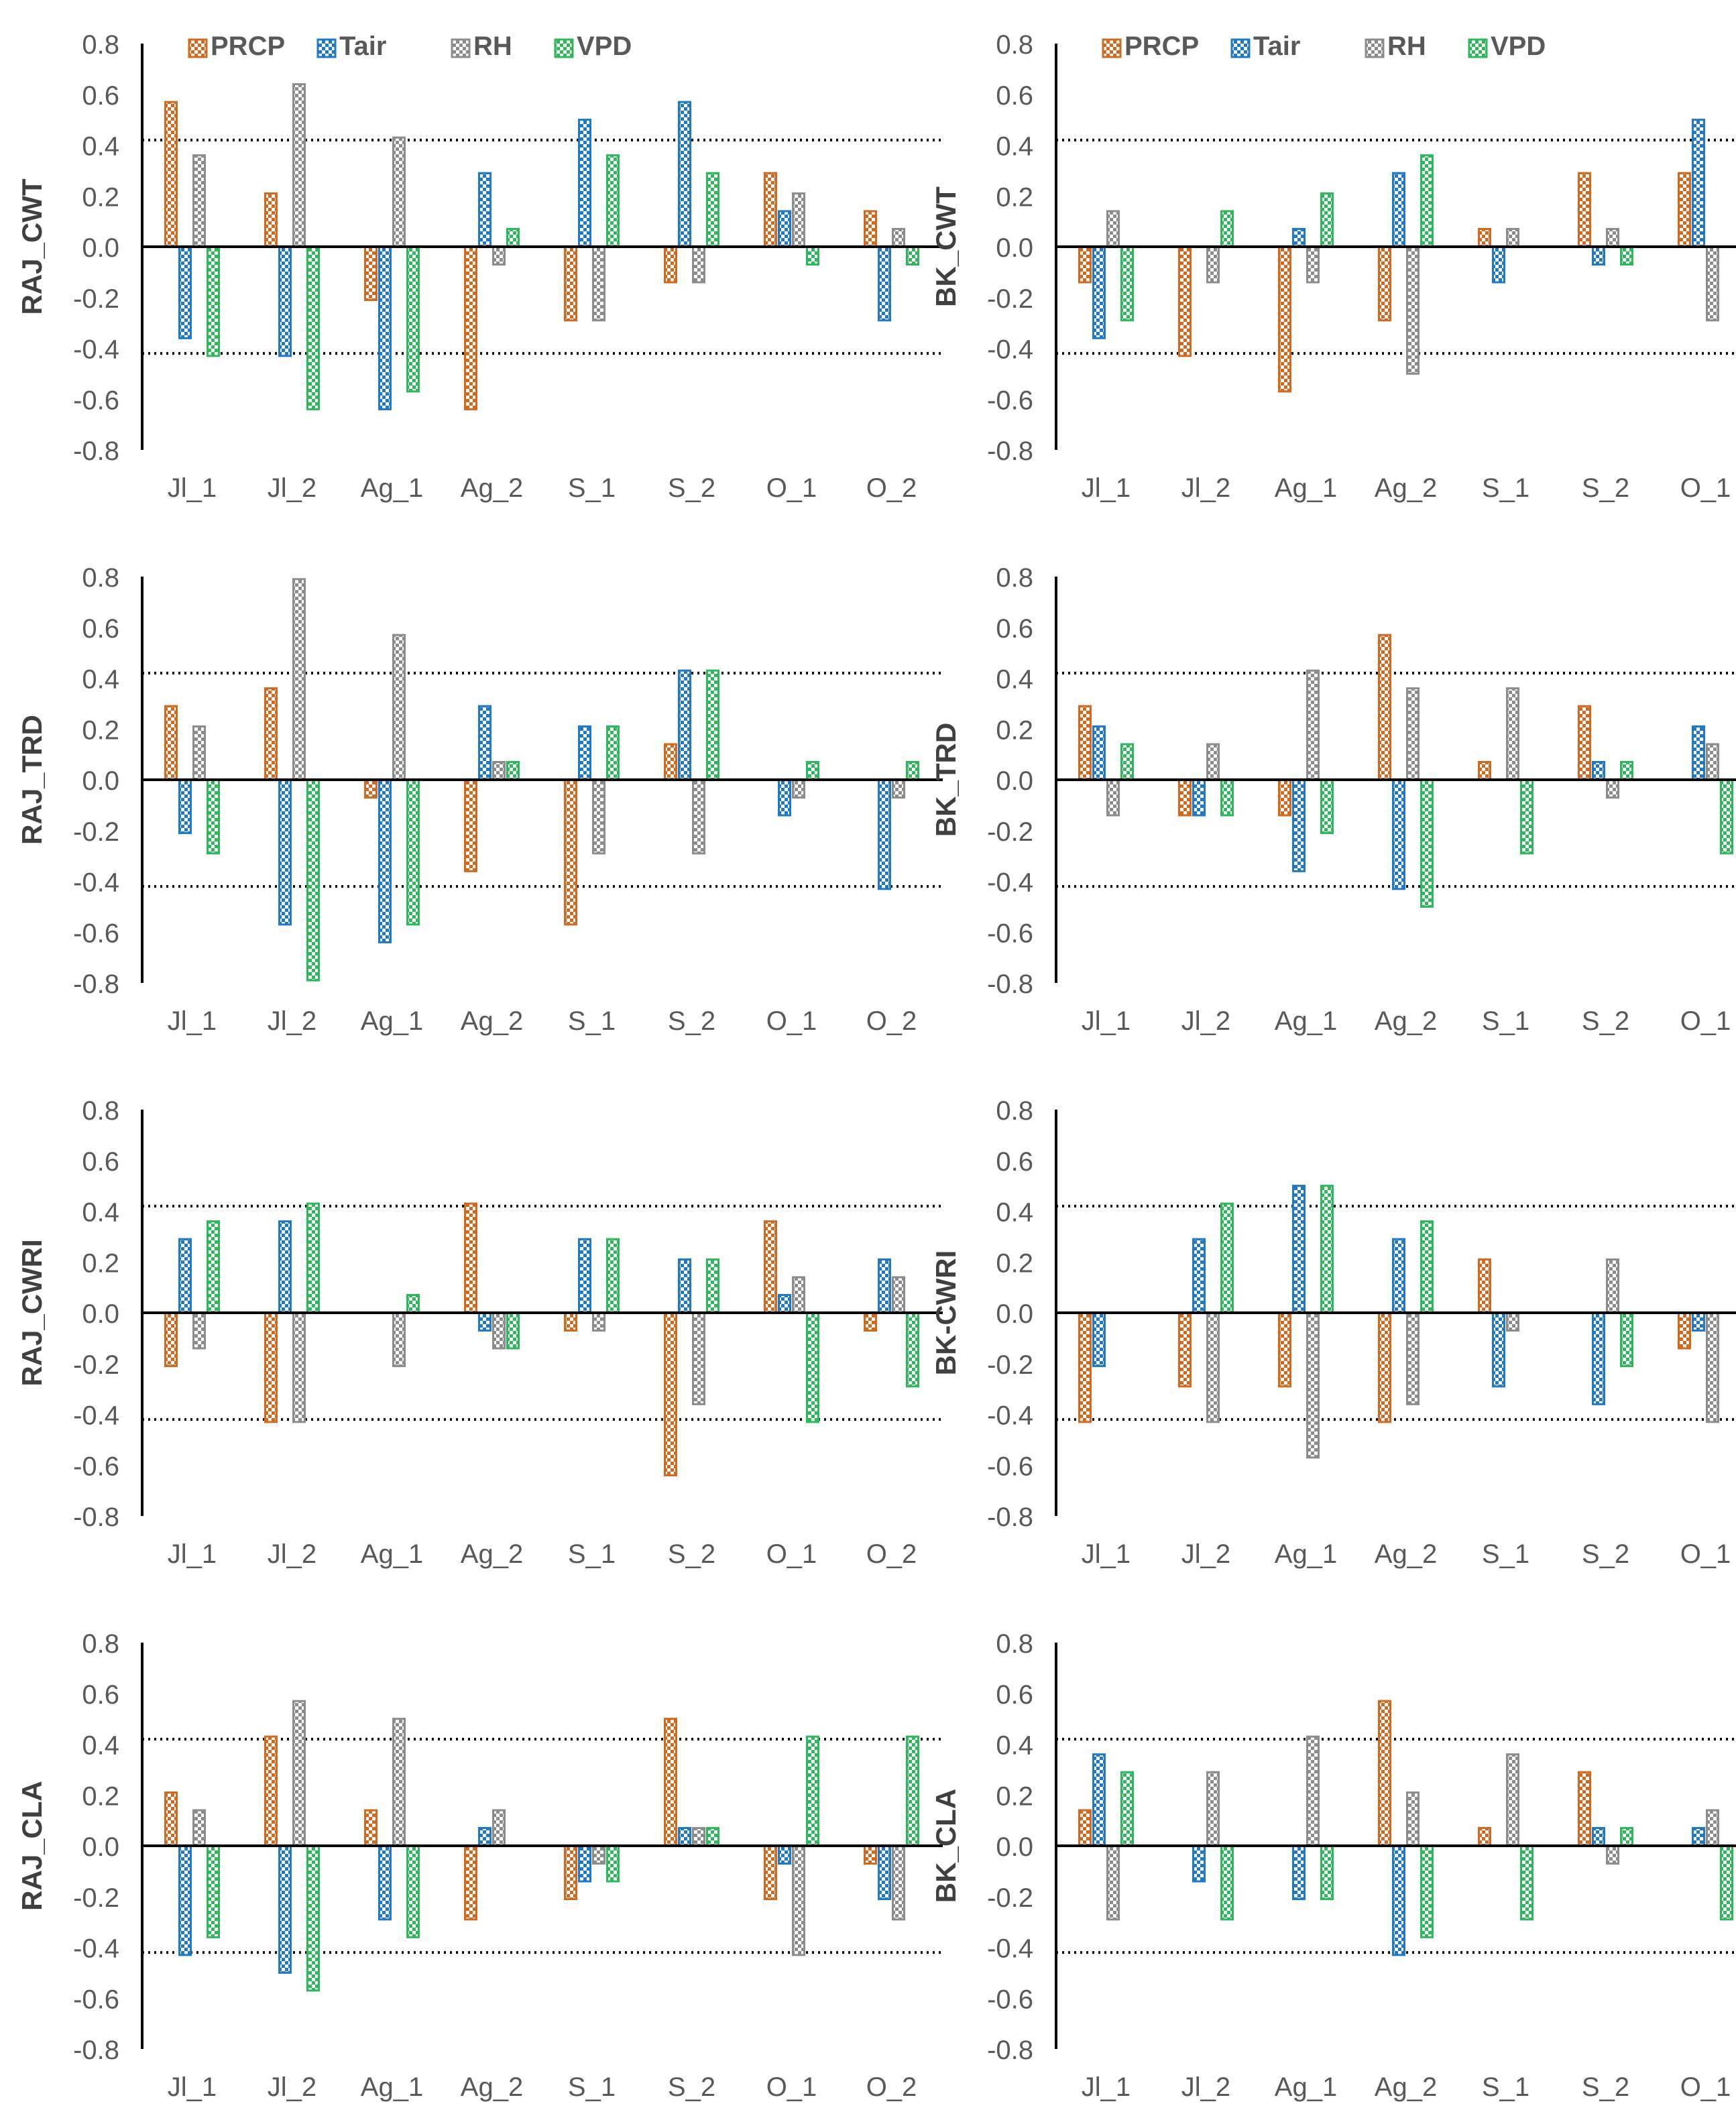  What do you see at coordinates (100, 1314) in the screenshot?
I see `y-tick-label: 0.0` at bounding box center [100, 1314].